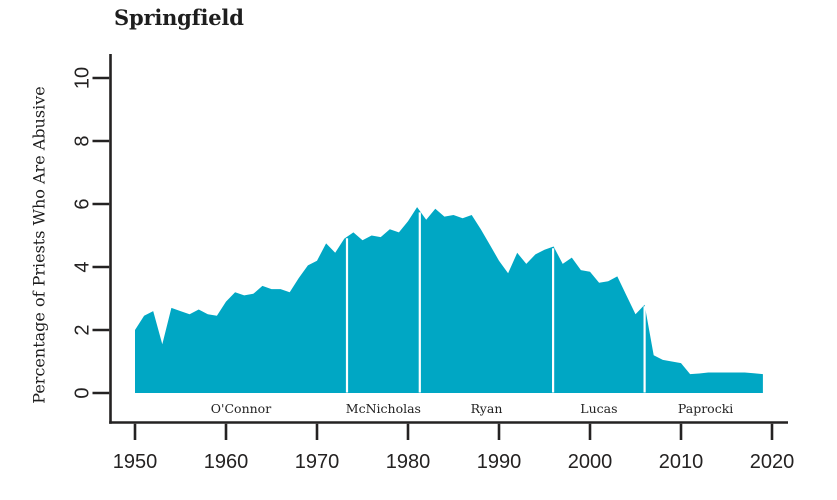 The image size is (837, 500). What do you see at coordinates (83, 203) in the screenshot?
I see `y-tick-label: 6` at bounding box center [83, 203].